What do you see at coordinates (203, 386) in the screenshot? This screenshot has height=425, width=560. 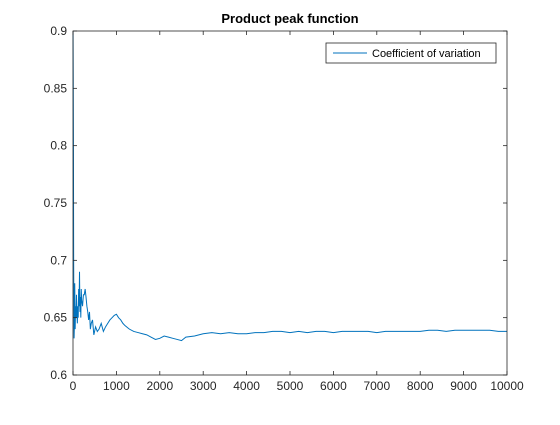 I see `x-tick-label-3: 3000` at bounding box center [203, 386].